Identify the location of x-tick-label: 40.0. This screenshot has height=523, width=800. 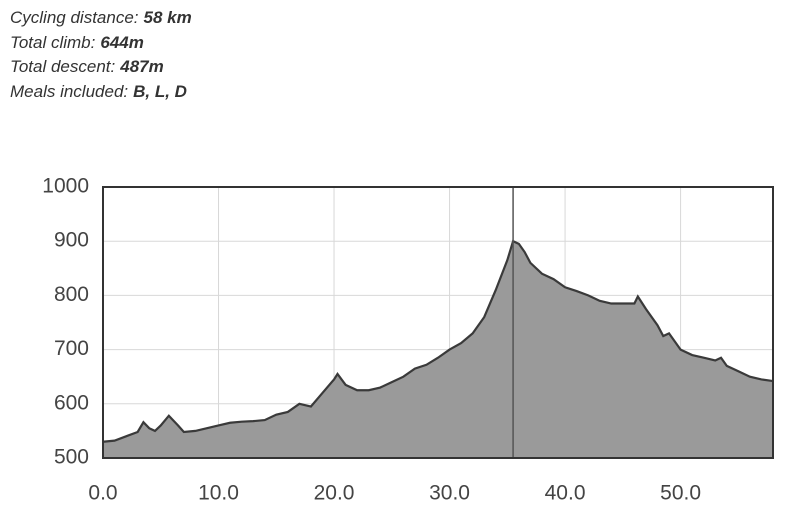
(565, 493).